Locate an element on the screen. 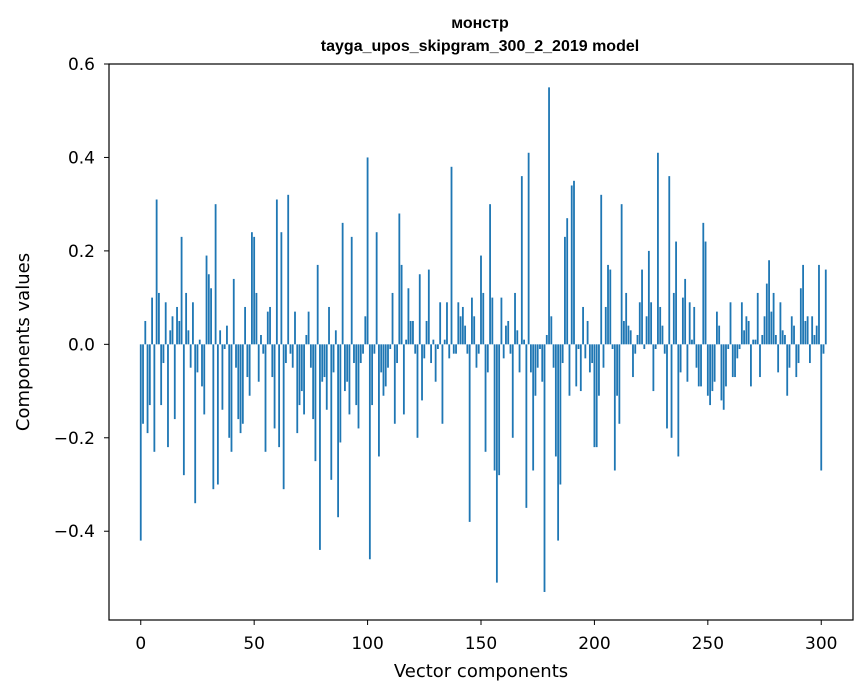 The height and width of the screenshot is (696, 867). chart-title-line2: tayga_upos_skipgram_300_2_2019 model is located at coordinates (480, 46).